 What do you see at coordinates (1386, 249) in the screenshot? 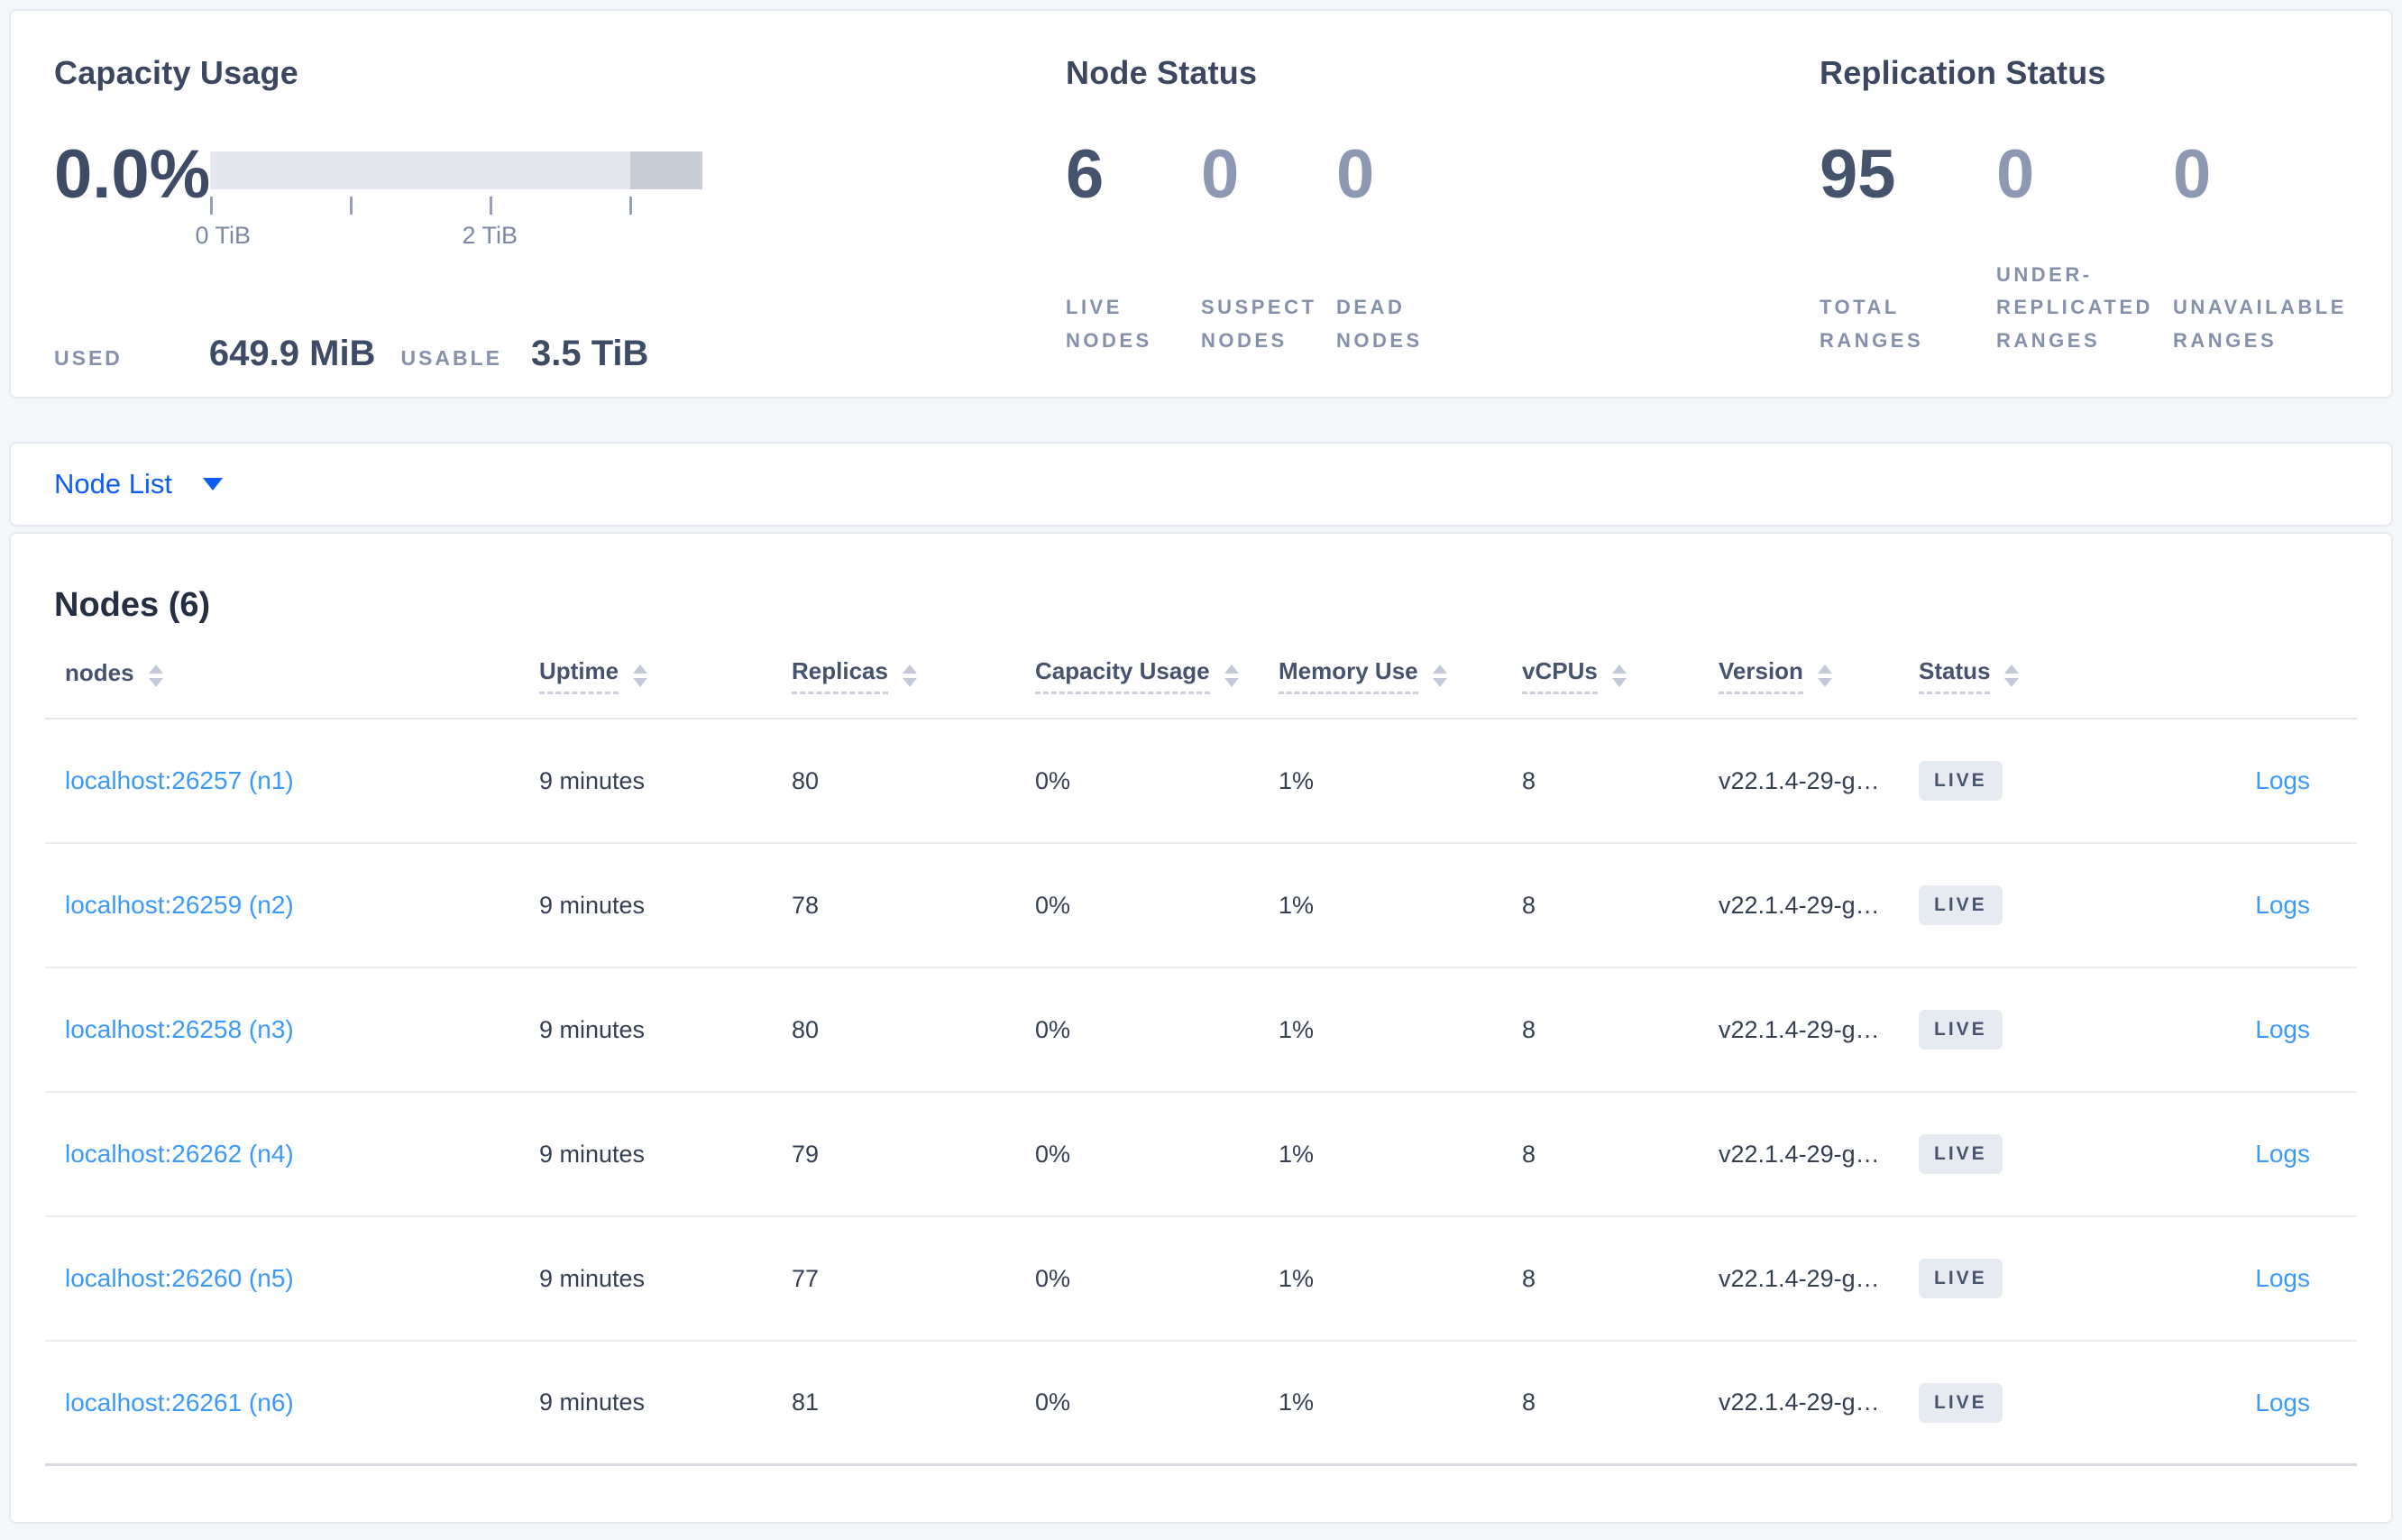
I see `dead-nodes-stat: 0 DEAD NODES` at bounding box center [1386, 249].